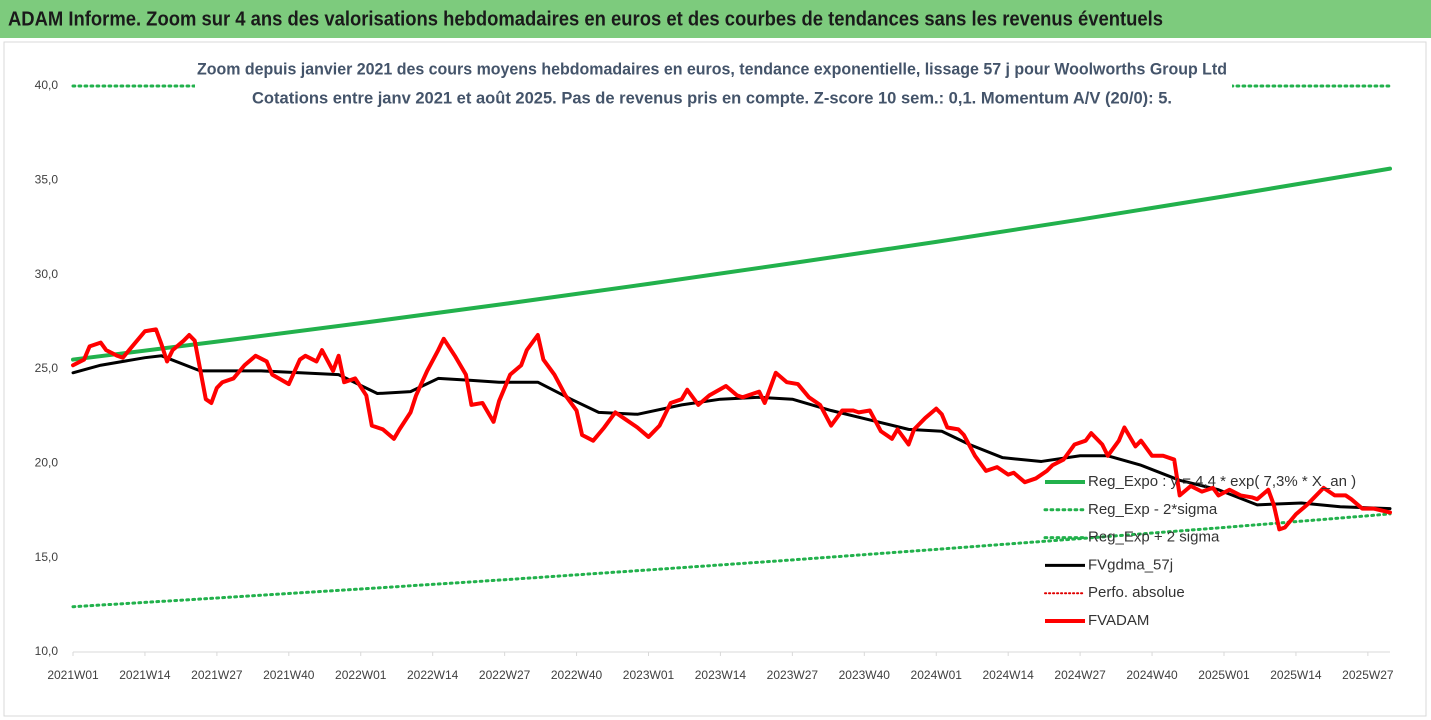 Image resolution: width=1431 pixels, height=720 pixels. I want to click on legend-label: FVgdma_57j, so click(1130, 564).